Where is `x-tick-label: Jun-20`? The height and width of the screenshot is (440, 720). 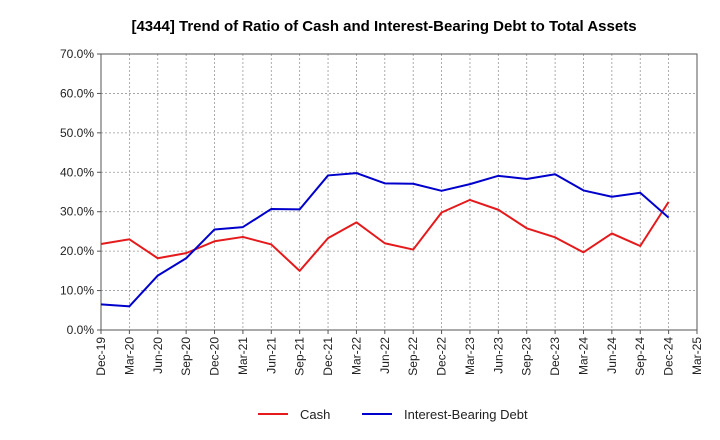 x-tick-label: Jun-20 is located at coordinates (158, 355).